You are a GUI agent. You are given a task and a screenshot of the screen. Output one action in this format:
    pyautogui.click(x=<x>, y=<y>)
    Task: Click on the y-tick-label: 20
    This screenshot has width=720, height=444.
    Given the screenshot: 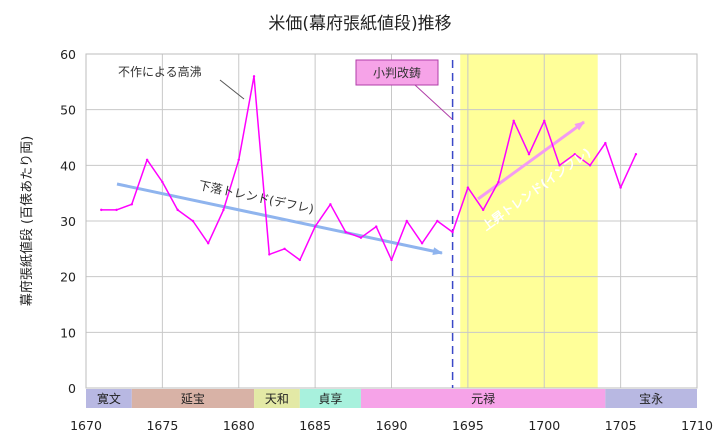 What is the action you would take?
    pyautogui.click(x=68, y=277)
    